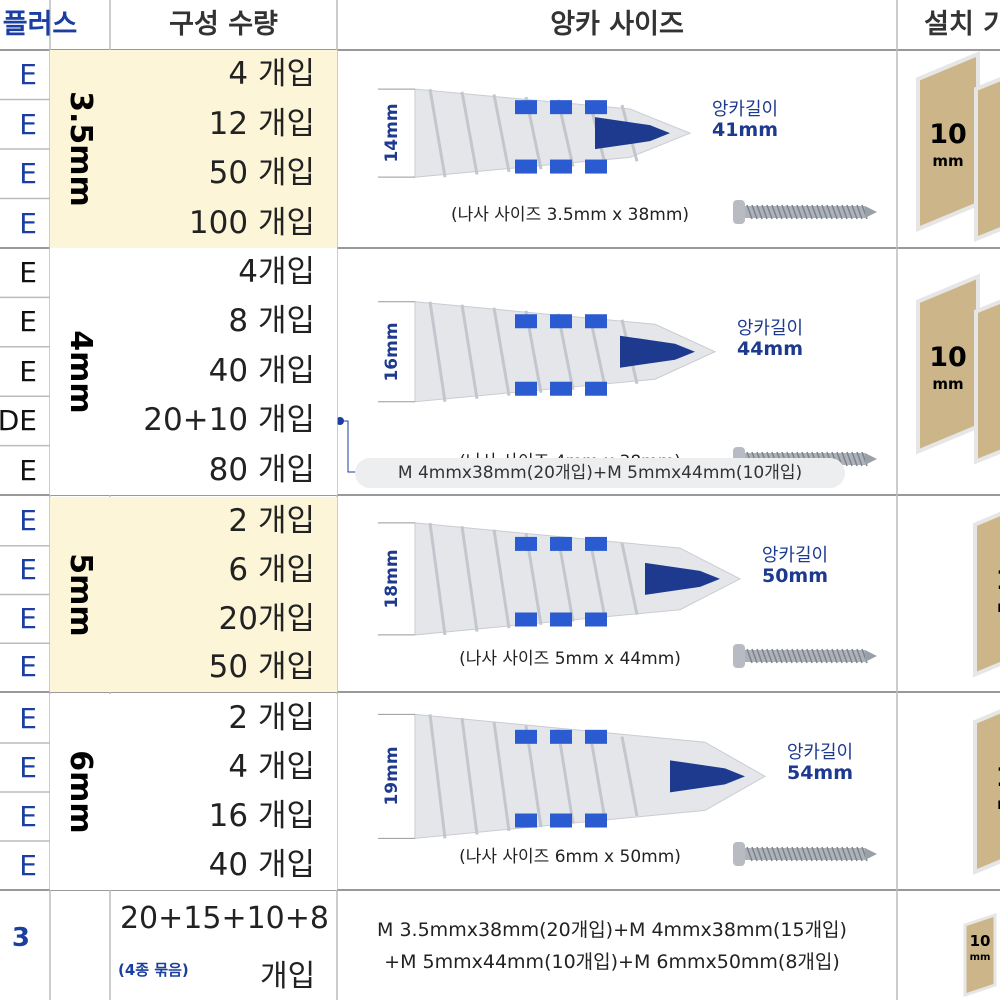 This screenshot has height=1000, width=1000. I want to click on anchor-length: 44mm, so click(770, 348).